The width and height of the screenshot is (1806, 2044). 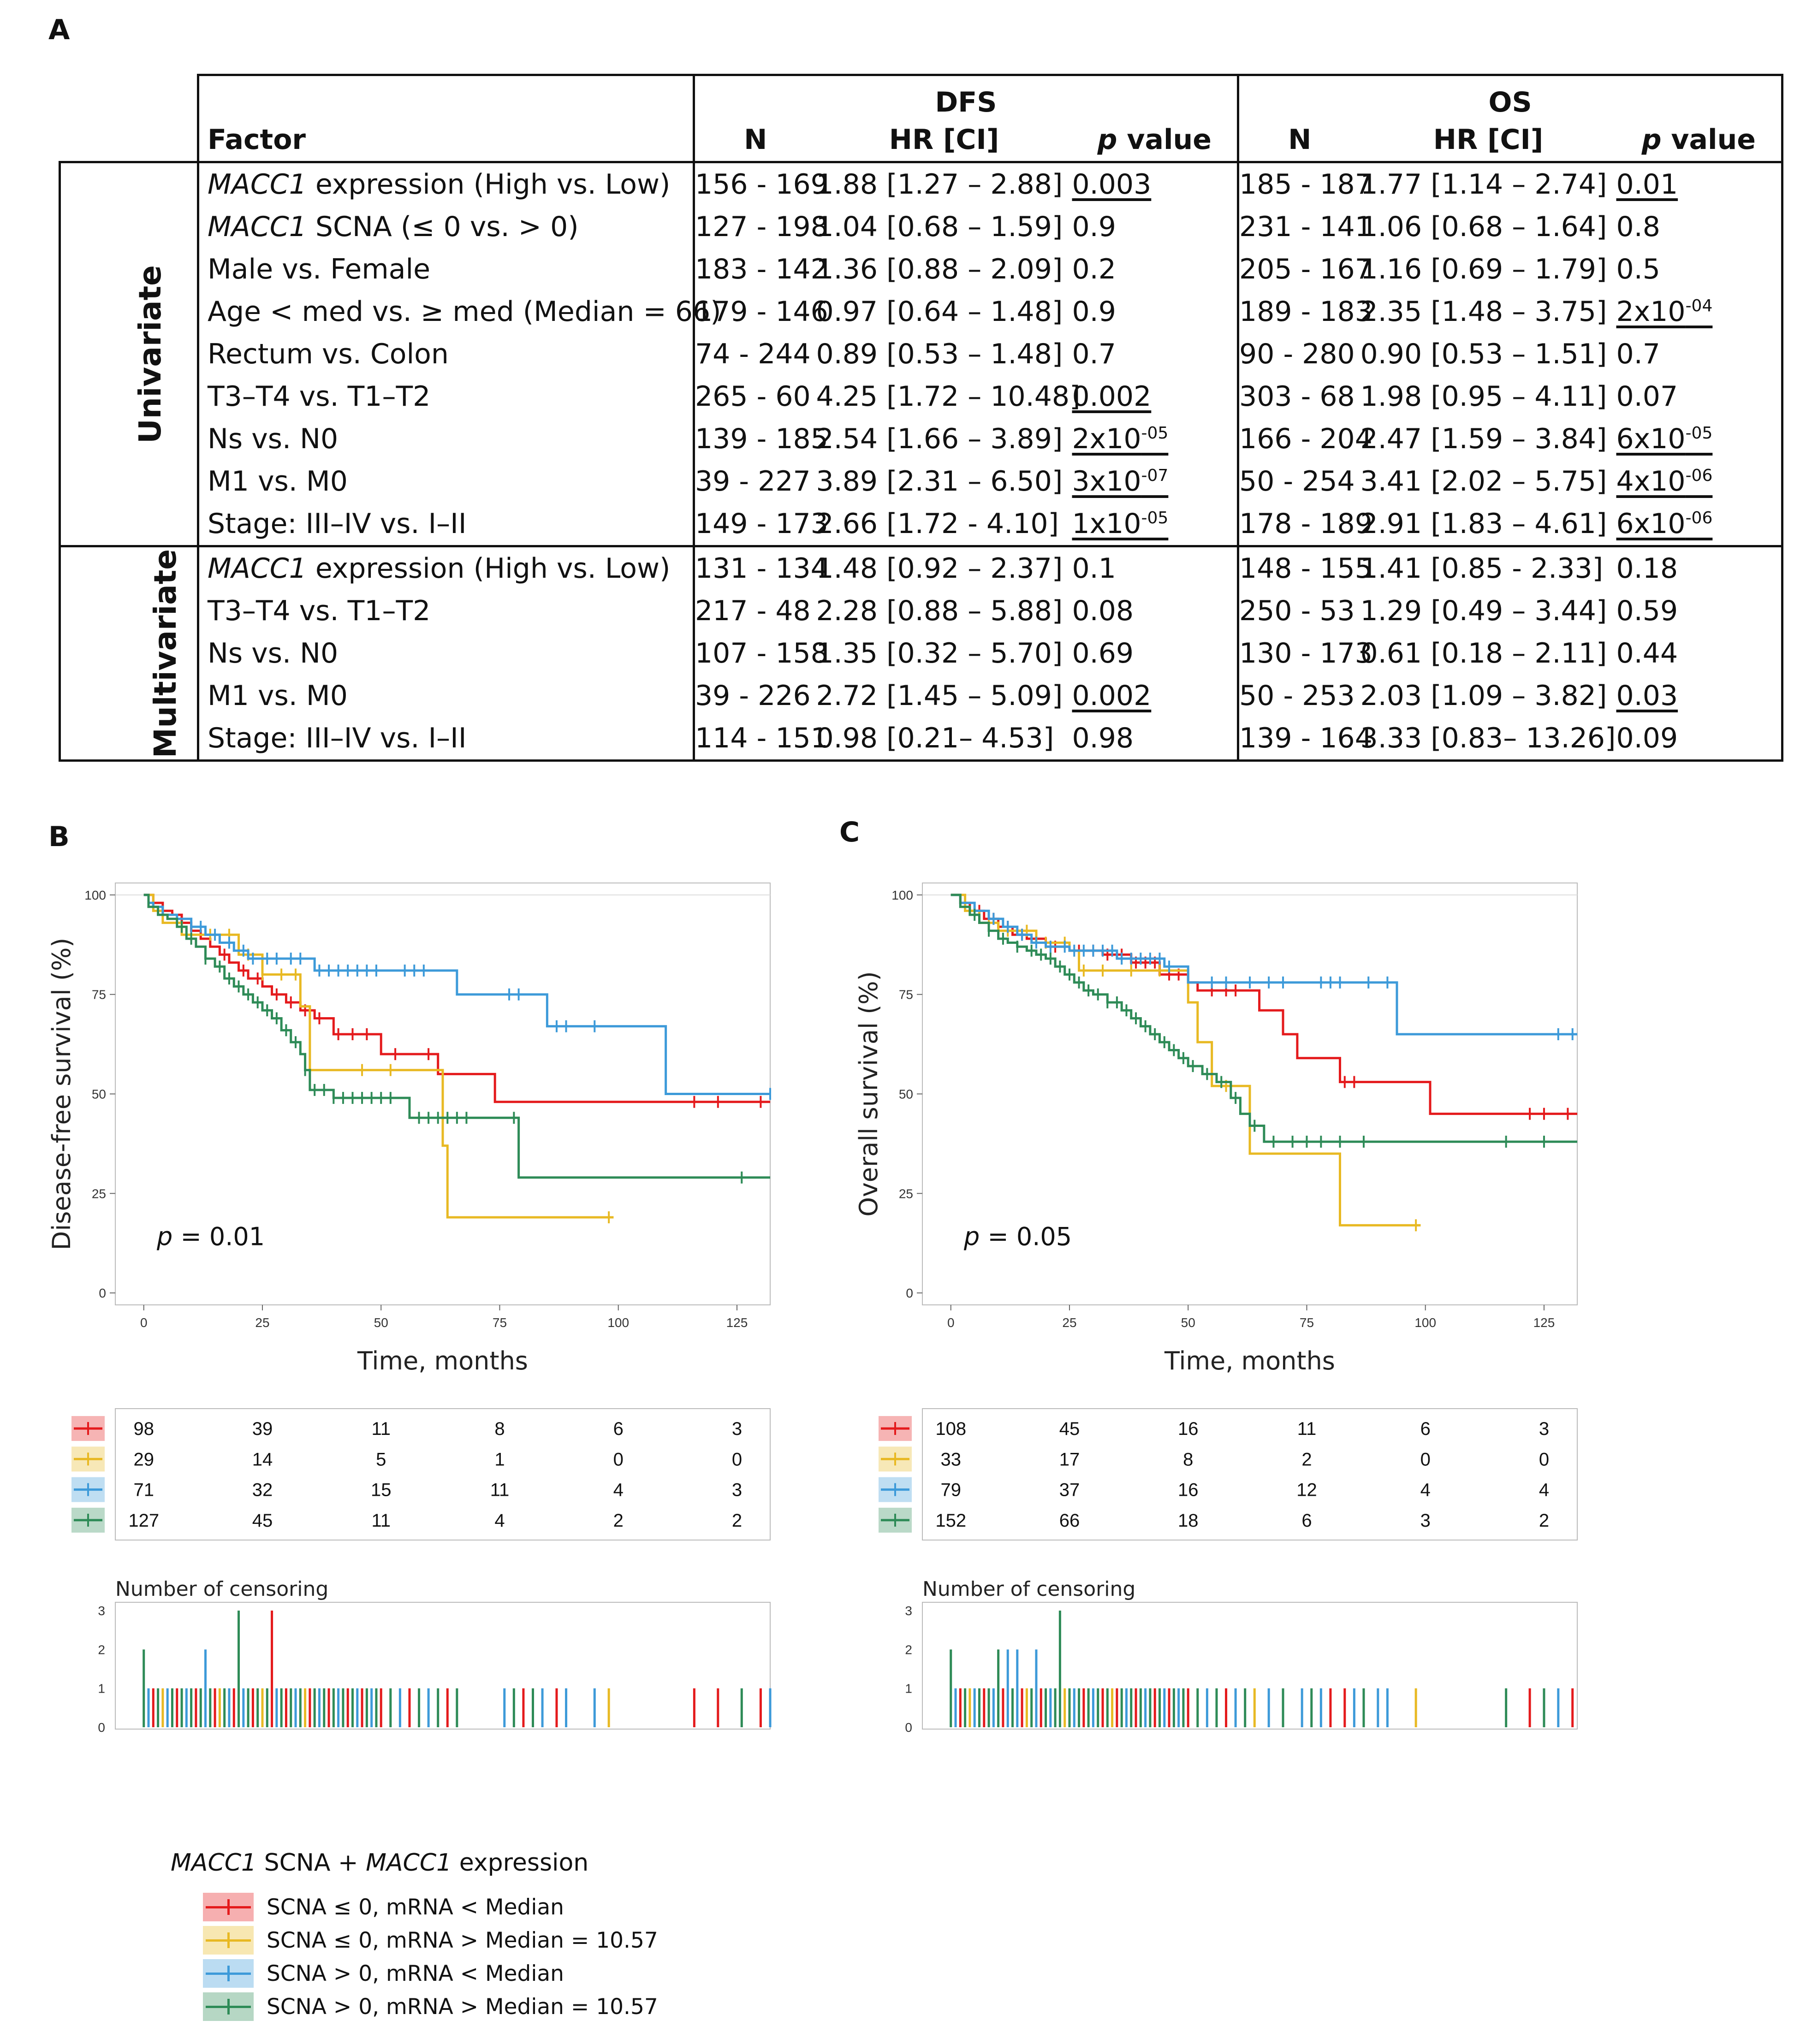 I want to click on dfs-n-header: N, so click(x=754, y=140).